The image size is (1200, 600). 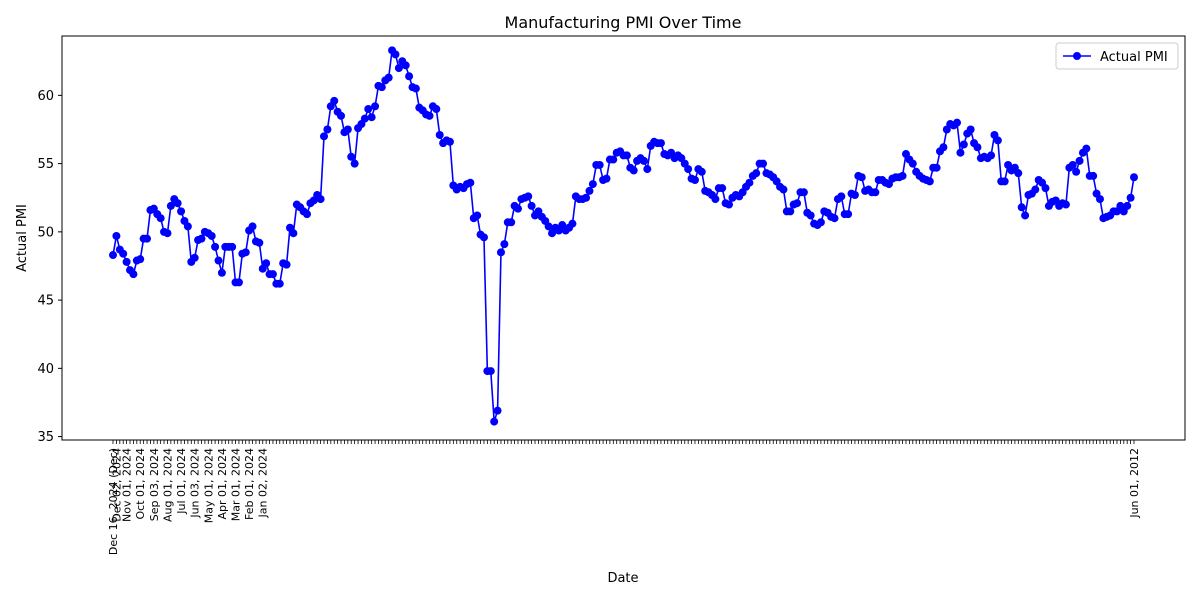 What do you see at coordinates (127, 485) in the screenshot?
I see `x-tick-label: Nov 01, 2024` at bounding box center [127, 485].